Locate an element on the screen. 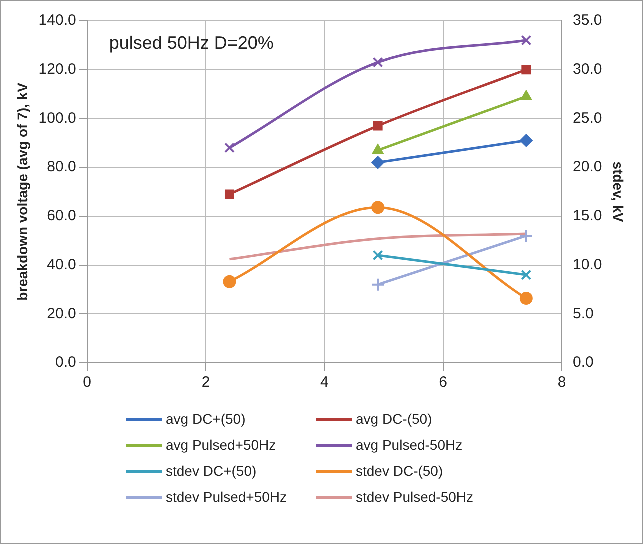 This screenshot has height=544, width=643. y2-tick-label: 5.0 is located at coordinates (583, 313).